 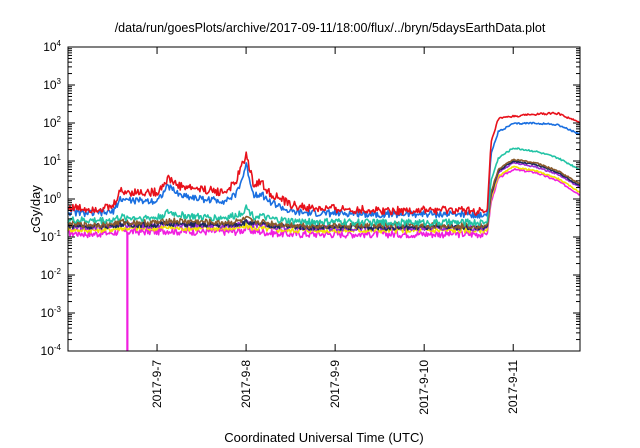 I want to click on y-tick-label: 10⁻¹, so click(x=51, y=236).